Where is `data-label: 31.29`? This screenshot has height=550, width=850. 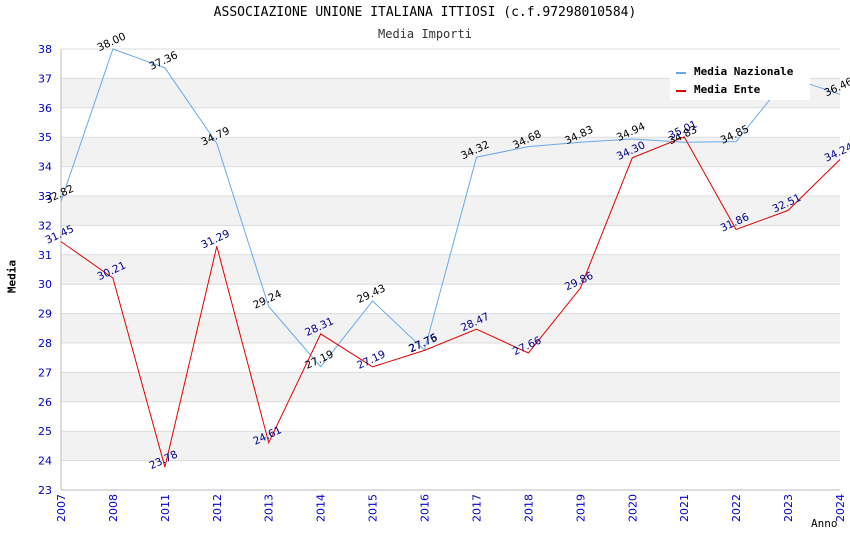
data-label: 31.29 is located at coordinates (215, 240).